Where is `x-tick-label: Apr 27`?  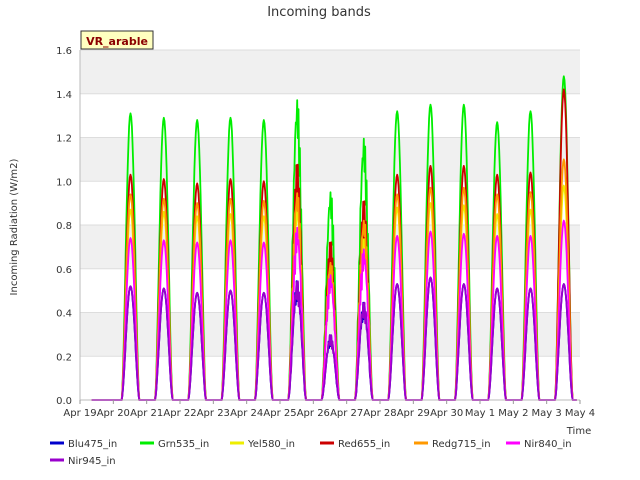 x-tick-label: Apr 27 is located at coordinates (346, 413).